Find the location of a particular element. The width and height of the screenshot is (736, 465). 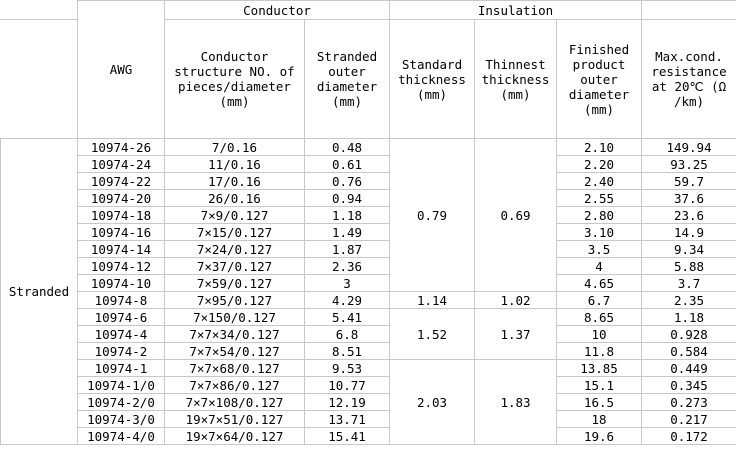

stranded-diameter-cell: 5.41 is located at coordinates (347, 317).